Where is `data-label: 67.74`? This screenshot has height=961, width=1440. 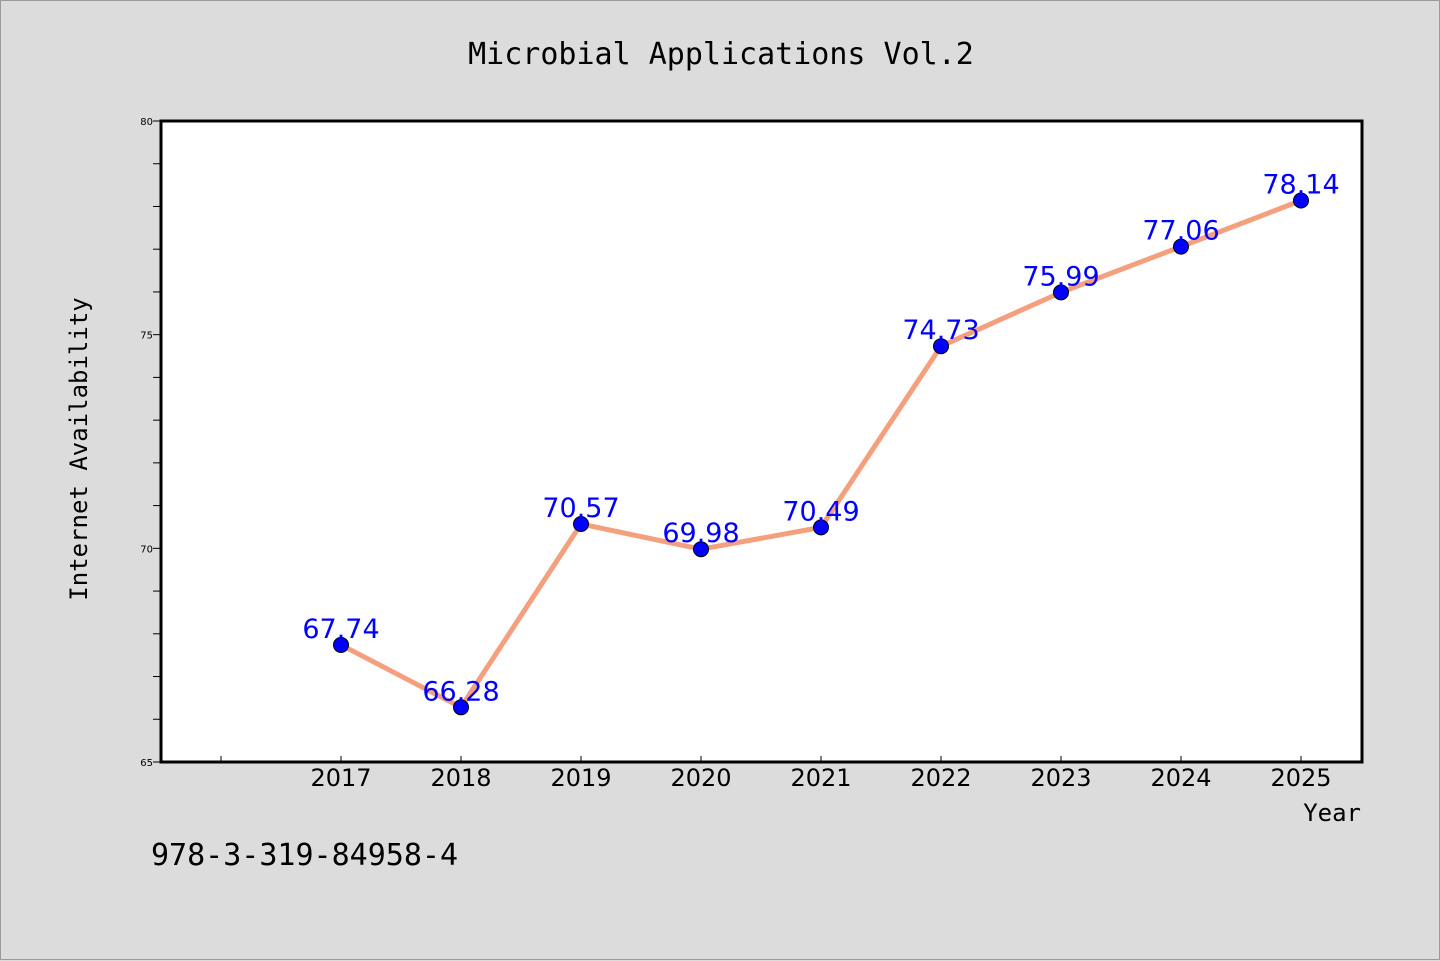 data-label: 67.74 is located at coordinates (340, 629).